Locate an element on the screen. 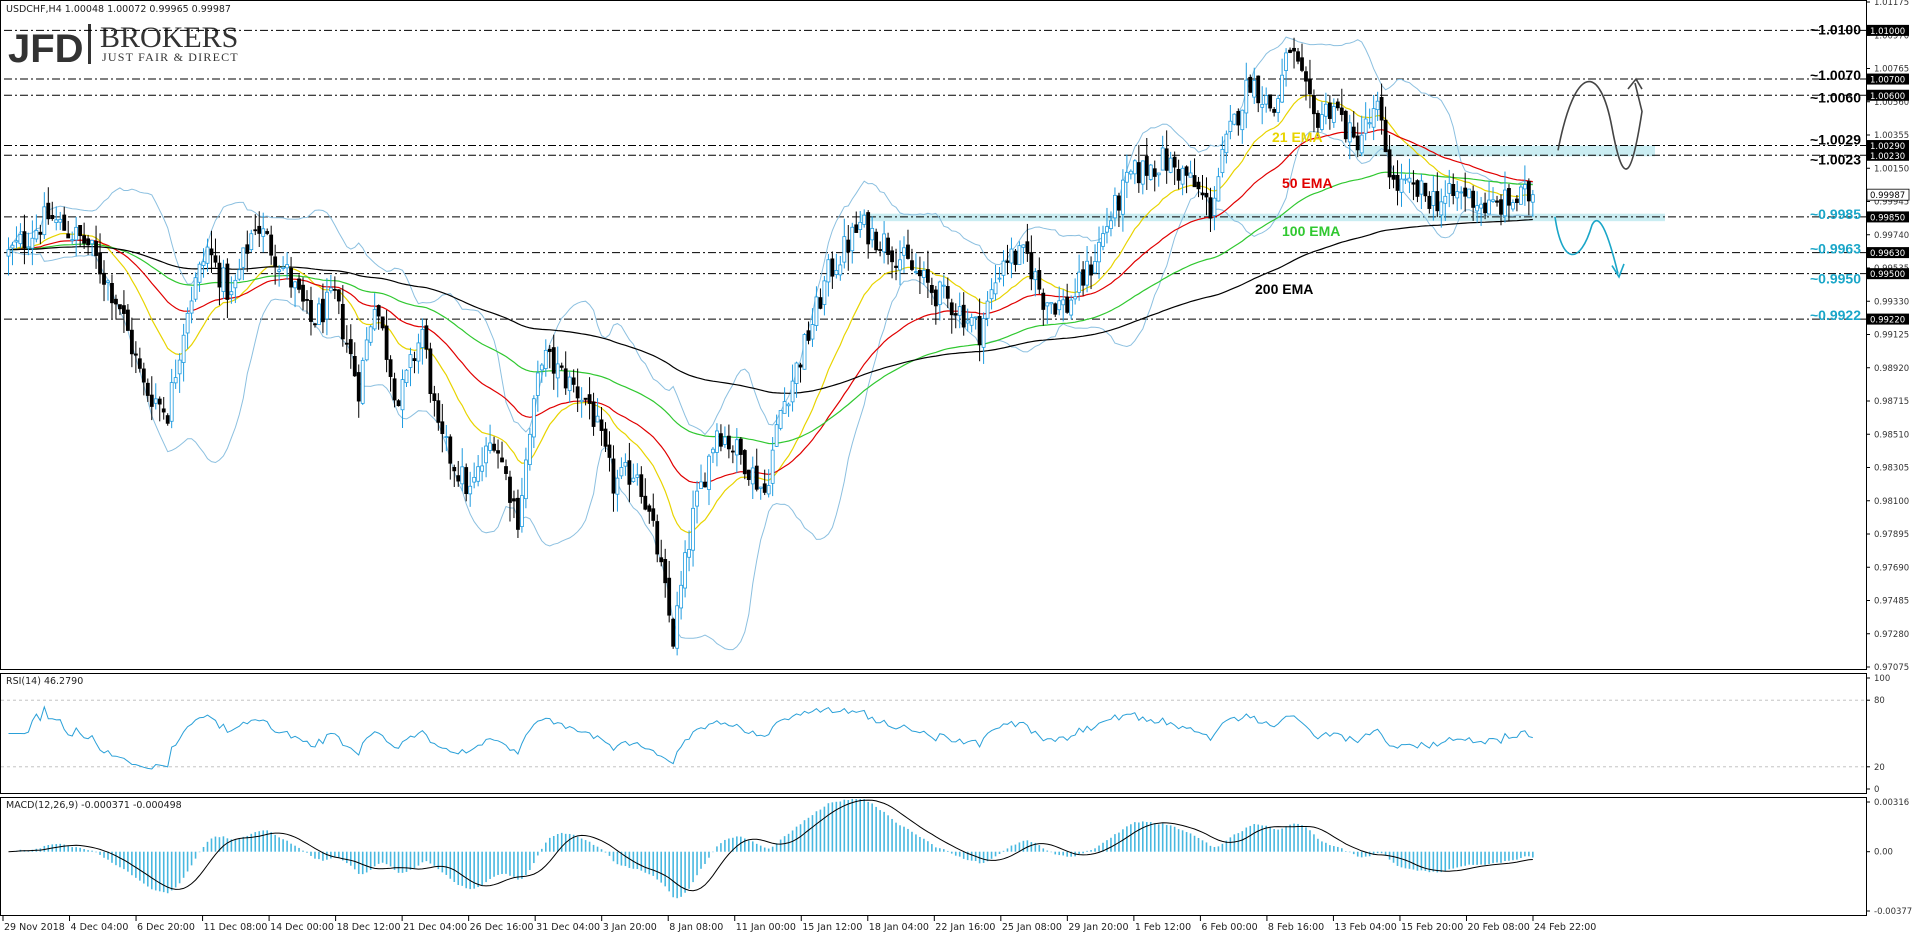 The image size is (1916, 936). time-tick-label: 25 Jan 08:00 is located at coordinates (1032, 927).